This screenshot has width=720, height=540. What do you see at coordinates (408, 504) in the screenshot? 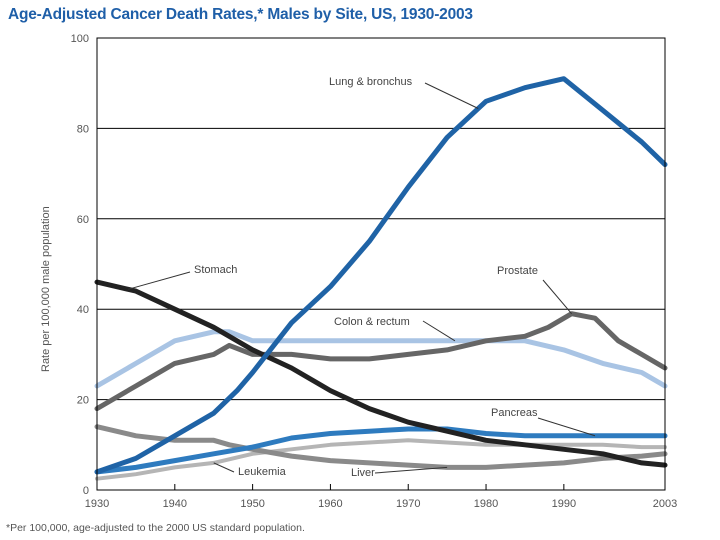
I see `x-tick-label: 1970` at bounding box center [408, 504].